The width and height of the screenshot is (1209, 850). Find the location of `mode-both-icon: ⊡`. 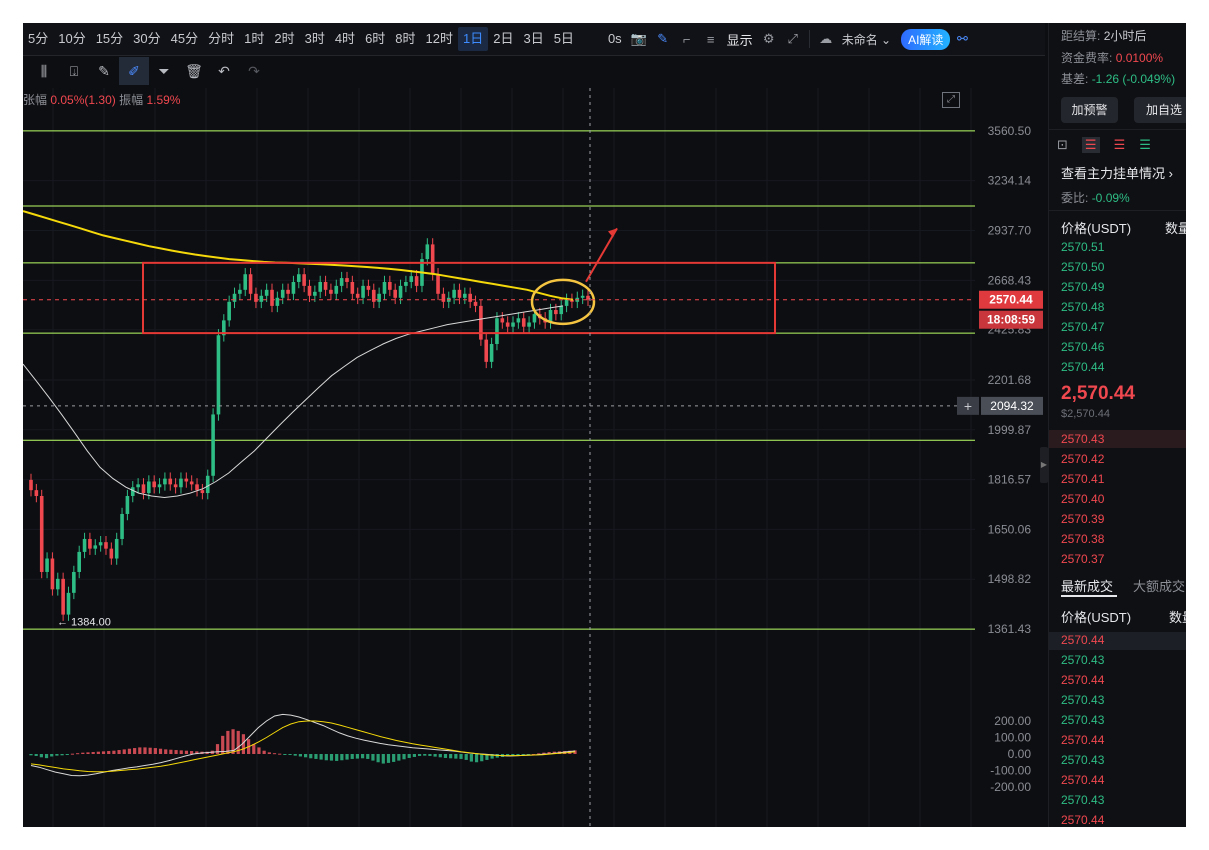

mode-both-icon: ⊡ is located at coordinates (1062, 144).